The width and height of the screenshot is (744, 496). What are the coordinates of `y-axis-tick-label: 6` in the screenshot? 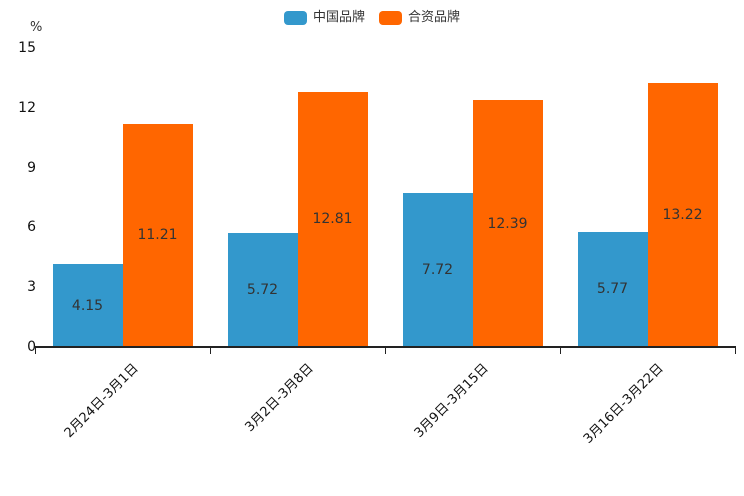 It's located at (31, 227).